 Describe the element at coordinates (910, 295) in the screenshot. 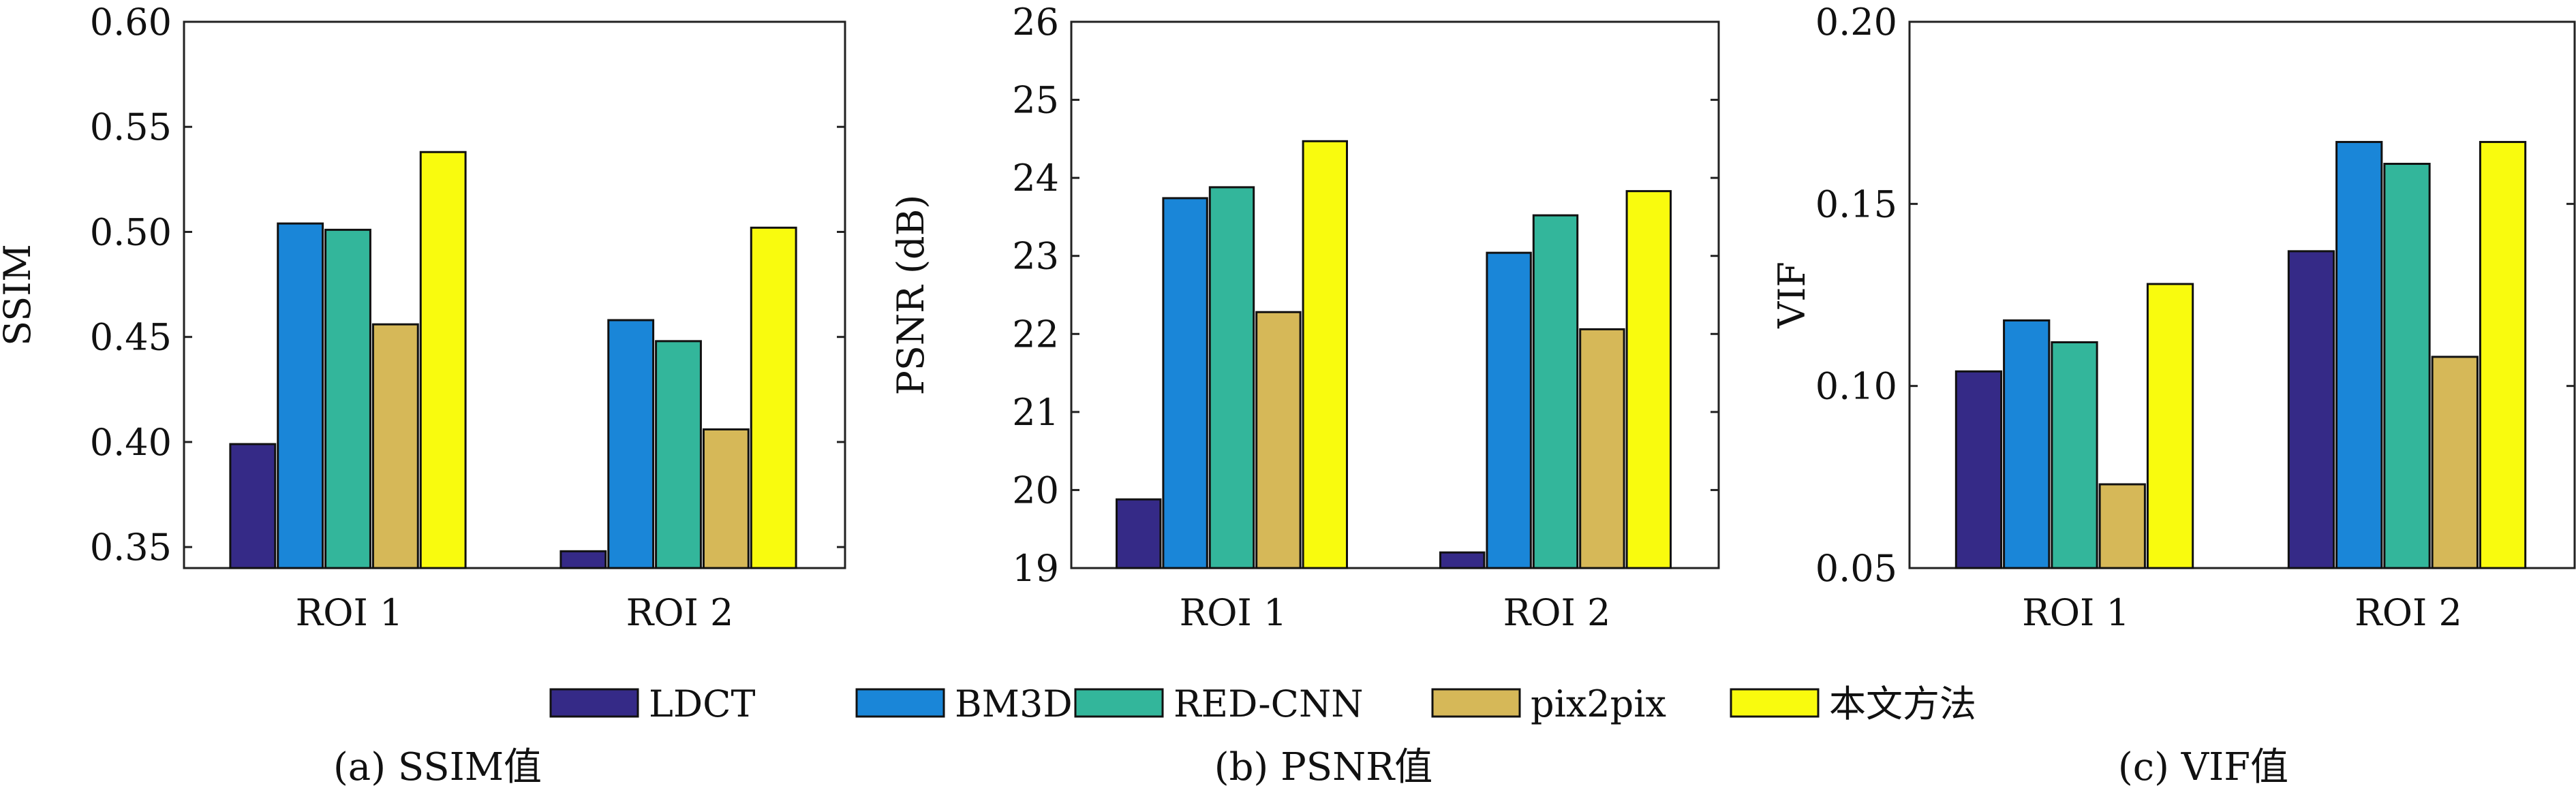

I see `psnr-y-axis-label: PSNR (dB)` at that location.